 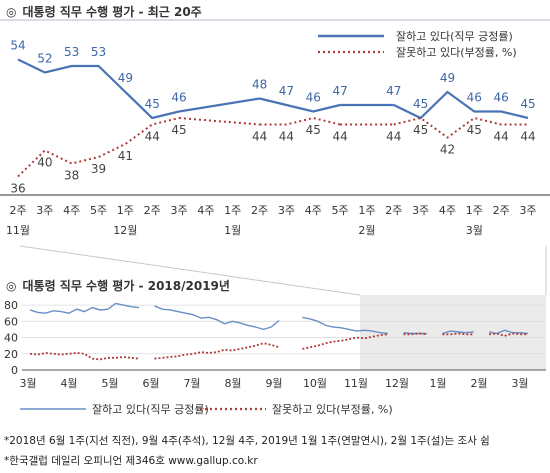 I want to click on legend2-label-1: 잘못하고 있다(부정률, %), so click(x=332, y=409).